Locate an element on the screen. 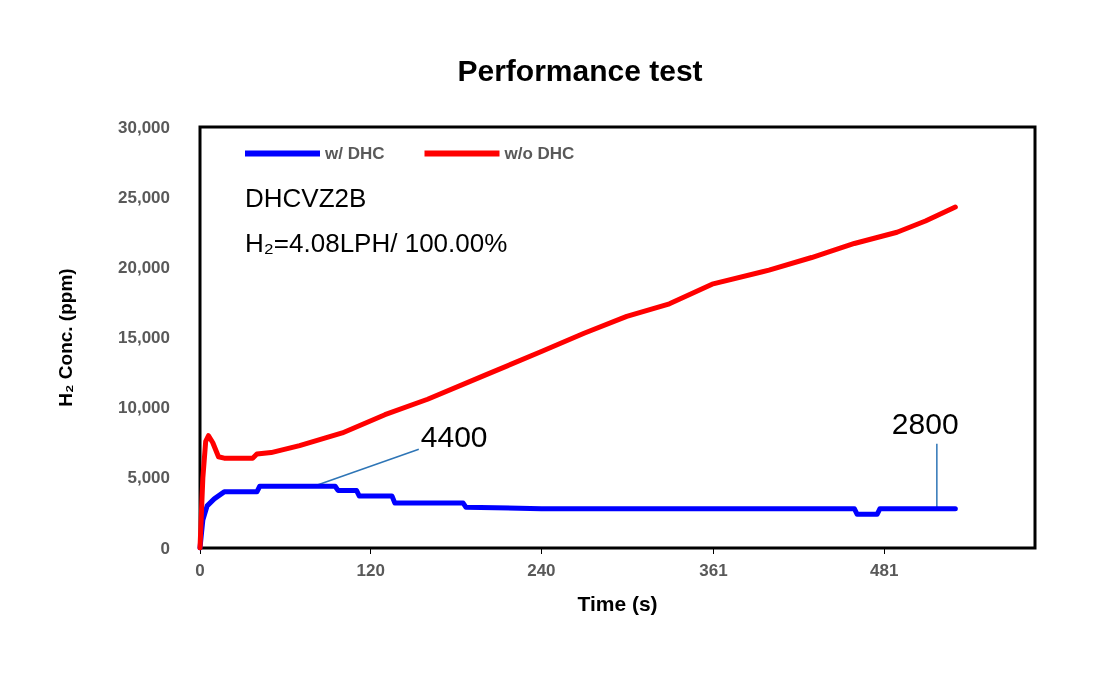 This screenshot has height=675, width=1107. annotation: 4400 is located at coordinates (454, 436).